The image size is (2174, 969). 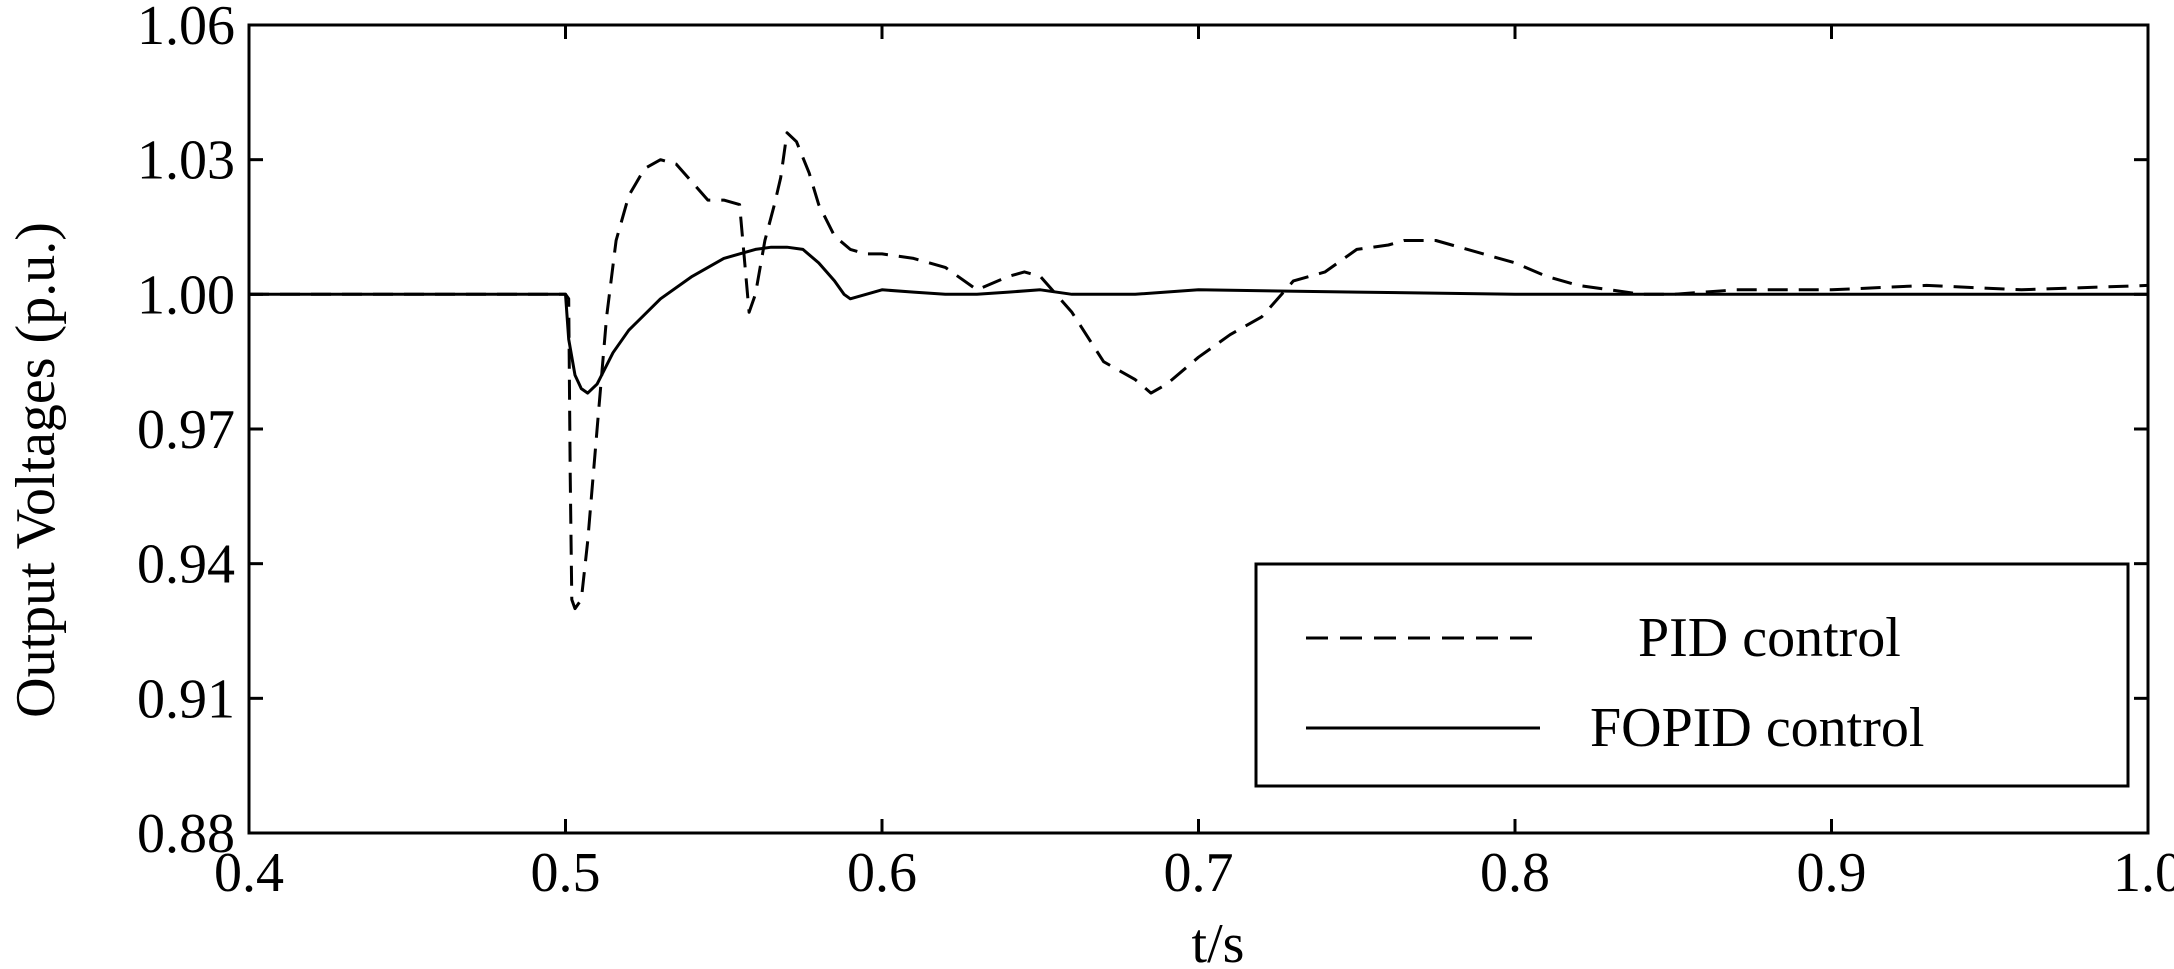 What do you see at coordinates (1199, 873) in the screenshot?
I see `x-tick-label: 0.7` at bounding box center [1199, 873].